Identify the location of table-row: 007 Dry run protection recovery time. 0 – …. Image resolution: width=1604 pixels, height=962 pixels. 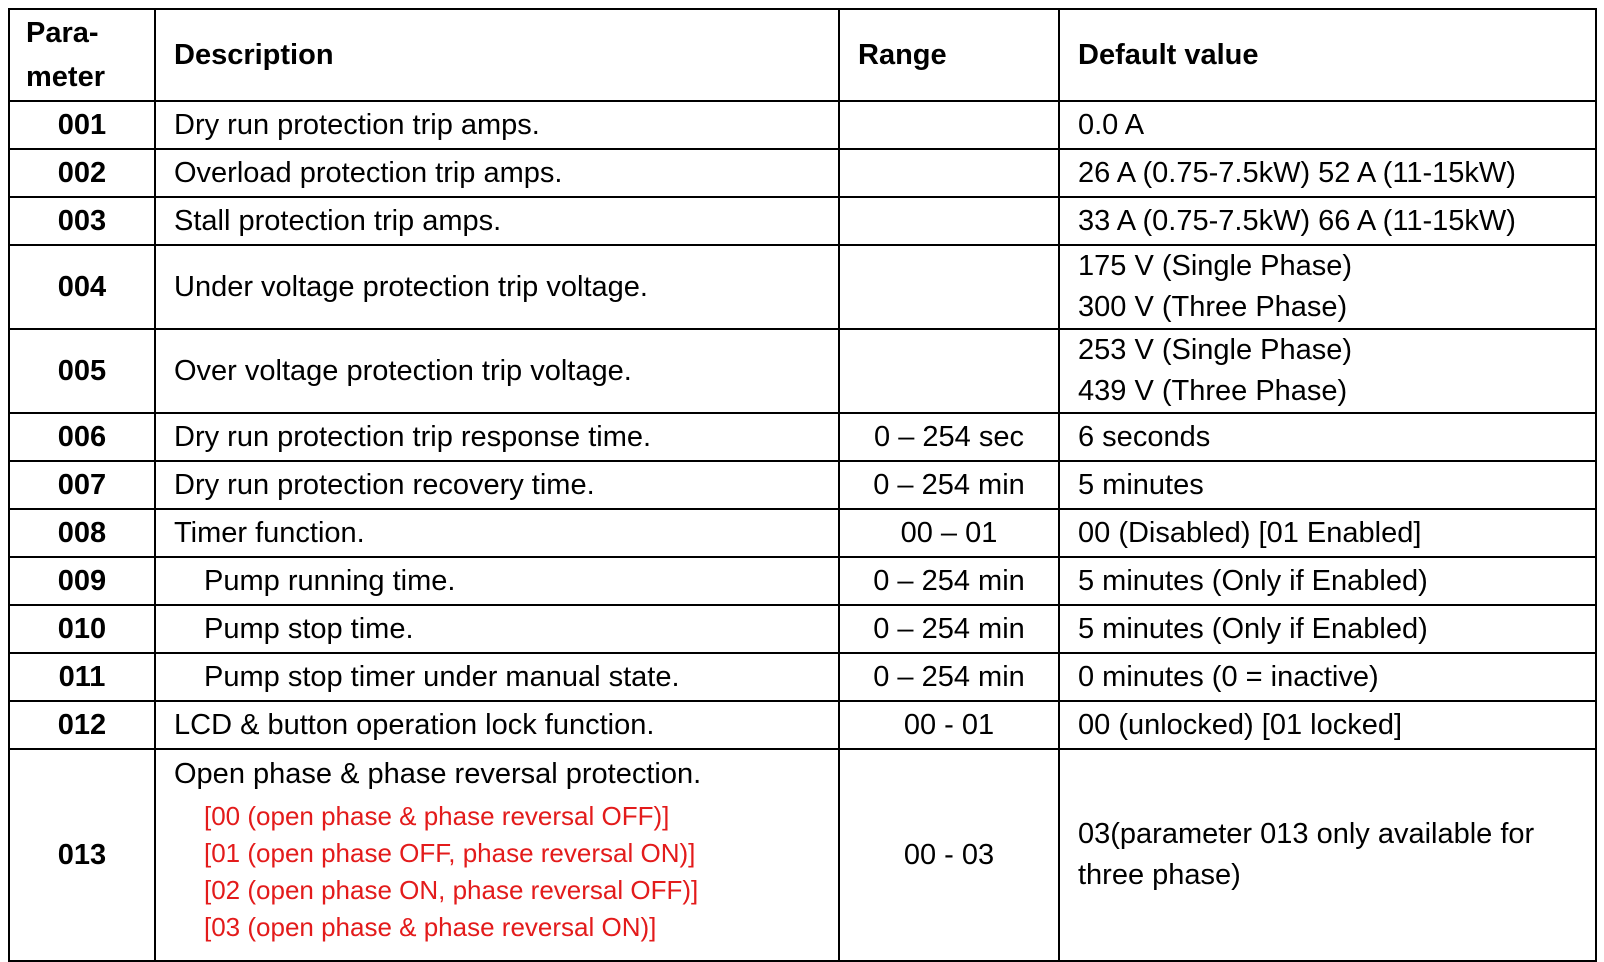
(802, 485).